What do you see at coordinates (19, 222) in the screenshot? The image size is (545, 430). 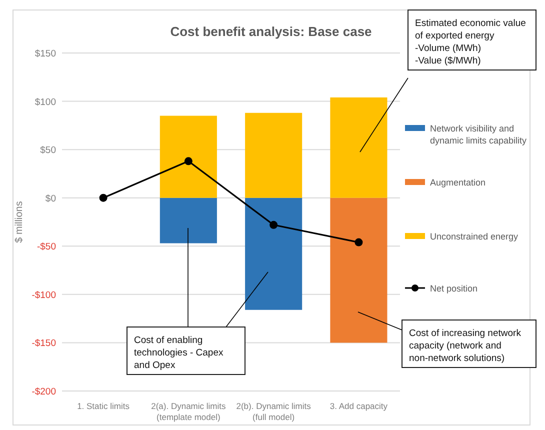 I see `y-axis-title: $ millions` at bounding box center [19, 222].